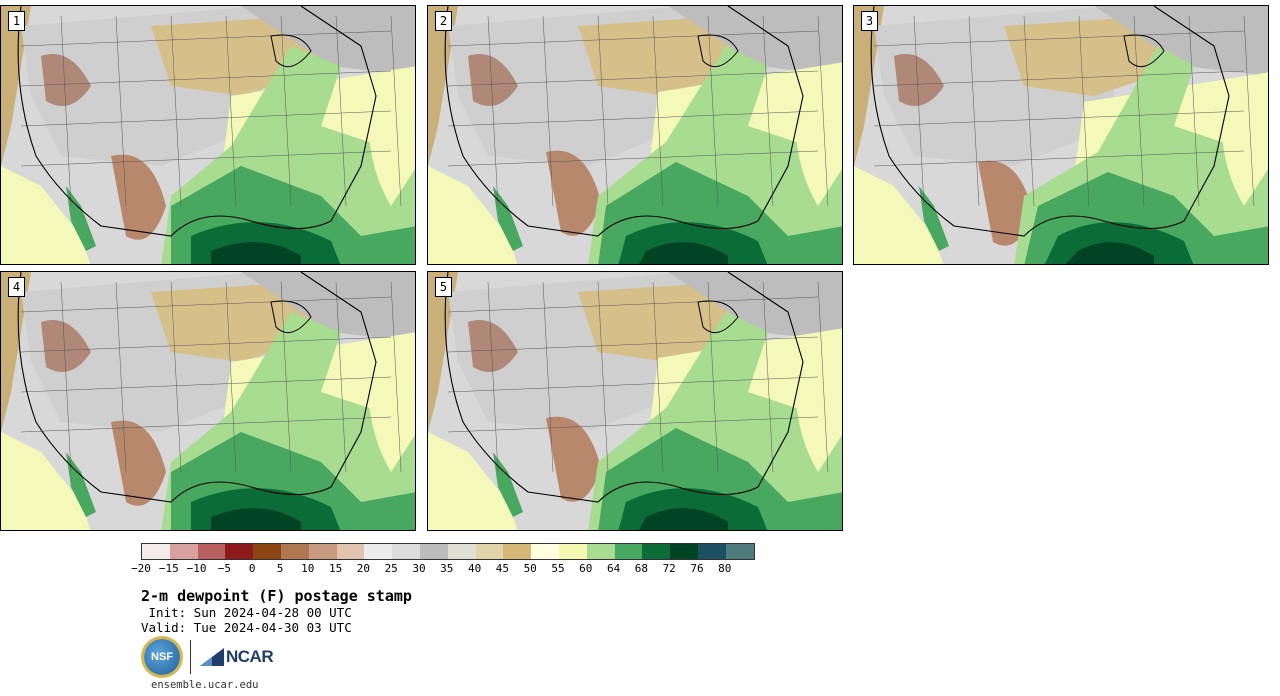  I want to click on map-panel-4: 4, so click(208, 401).